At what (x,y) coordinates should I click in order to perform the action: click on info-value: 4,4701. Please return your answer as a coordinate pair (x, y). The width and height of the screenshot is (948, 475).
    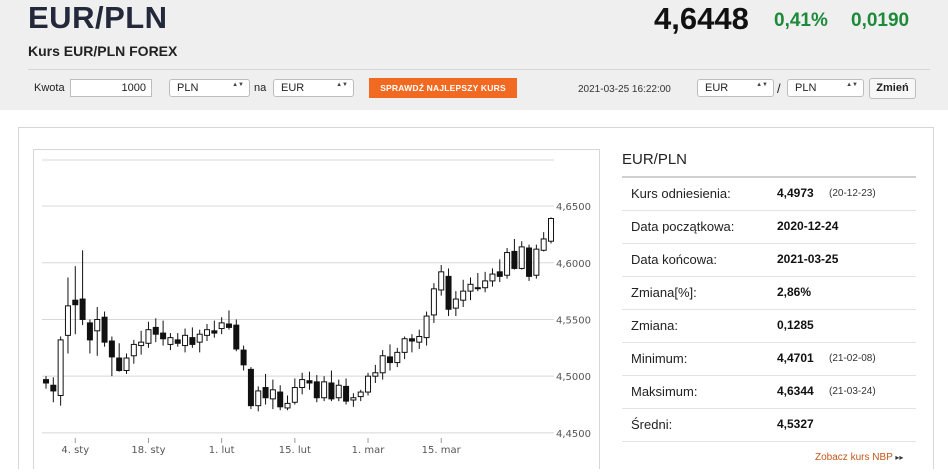
    Looking at the image, I should click on (795, 358).